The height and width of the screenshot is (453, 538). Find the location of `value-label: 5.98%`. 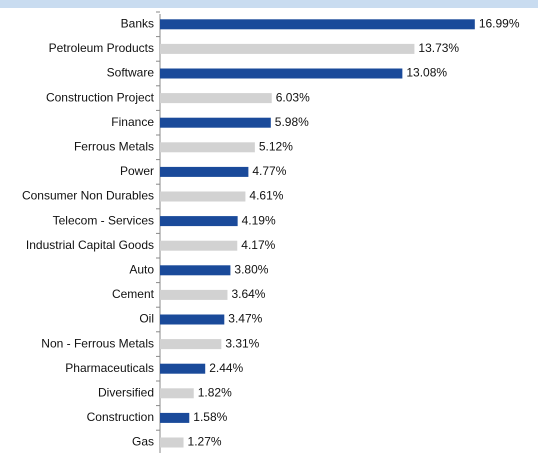

value-label: 5.98% is located at coordinates (292, 122).